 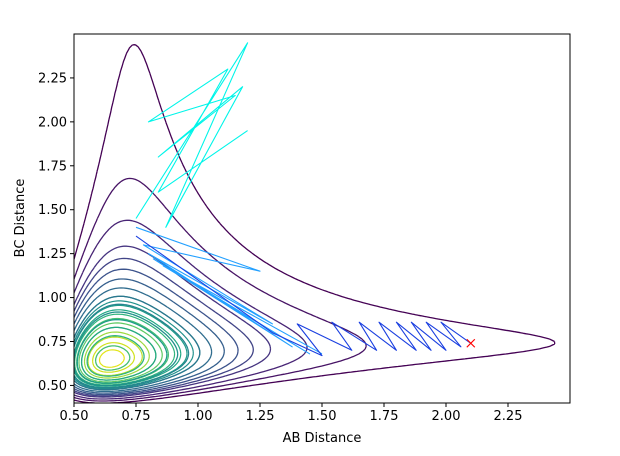 I want to click on y-tick-label: 1.00, so click(x=52, y=298).